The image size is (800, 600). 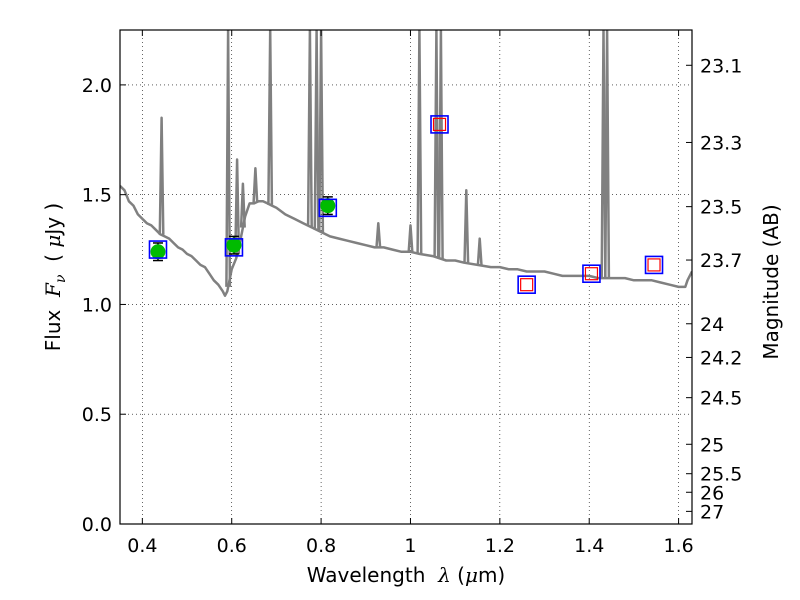 I want to click on x-tick-label: 0.4, so click(x=142, y=546).